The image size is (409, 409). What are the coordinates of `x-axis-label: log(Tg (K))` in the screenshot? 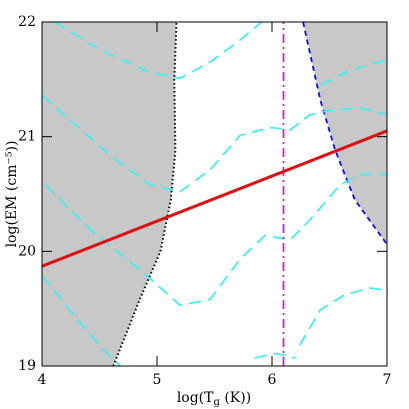 It's located at (214, 399).